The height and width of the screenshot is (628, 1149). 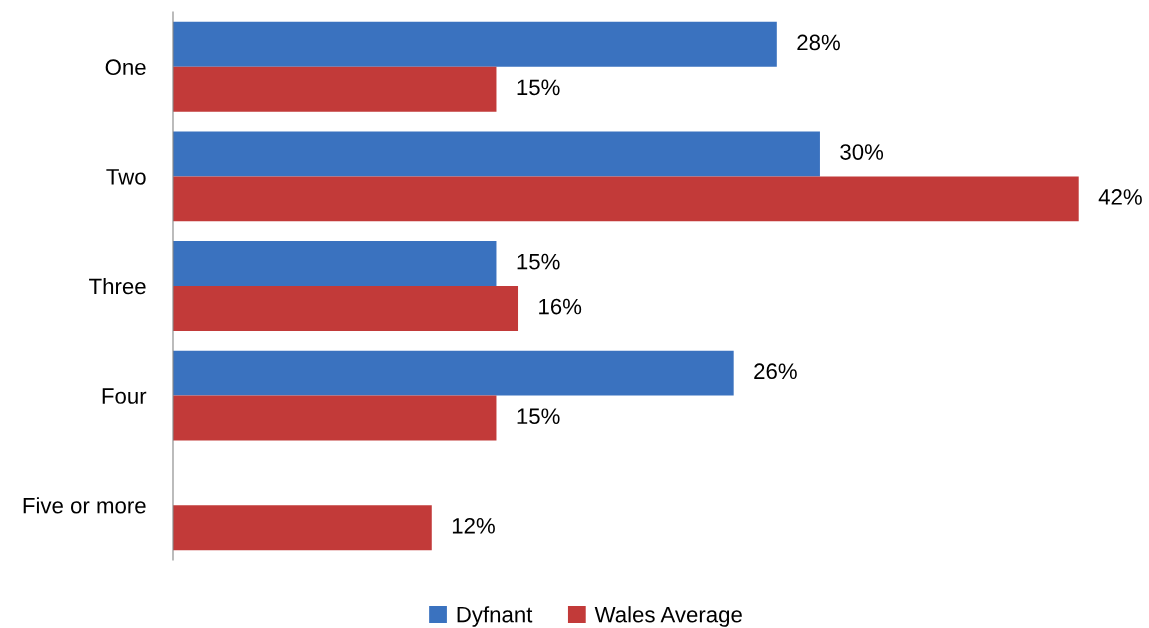 I want to click on y-tick-label: Four, so click(x=124, y=396).